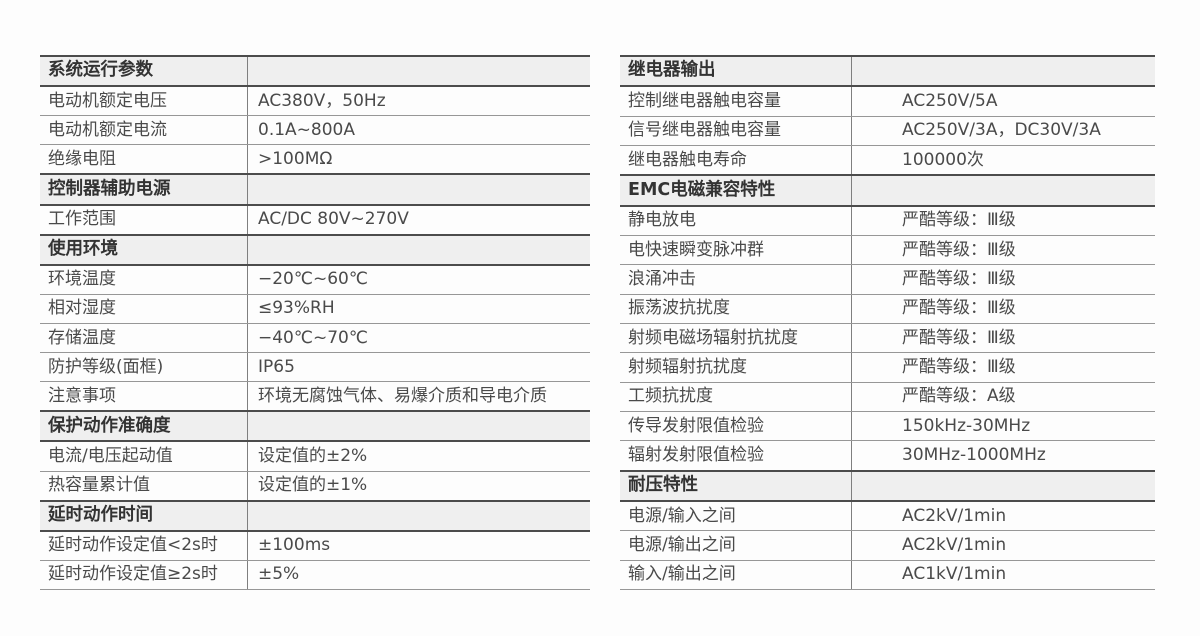 This screenshot has width=1200, height=636. Describe the element at coordinates (887, 455) in the screenshot. I see `spec-row: 辐射发射限值检验 30MHz-1000MHz` at that location.